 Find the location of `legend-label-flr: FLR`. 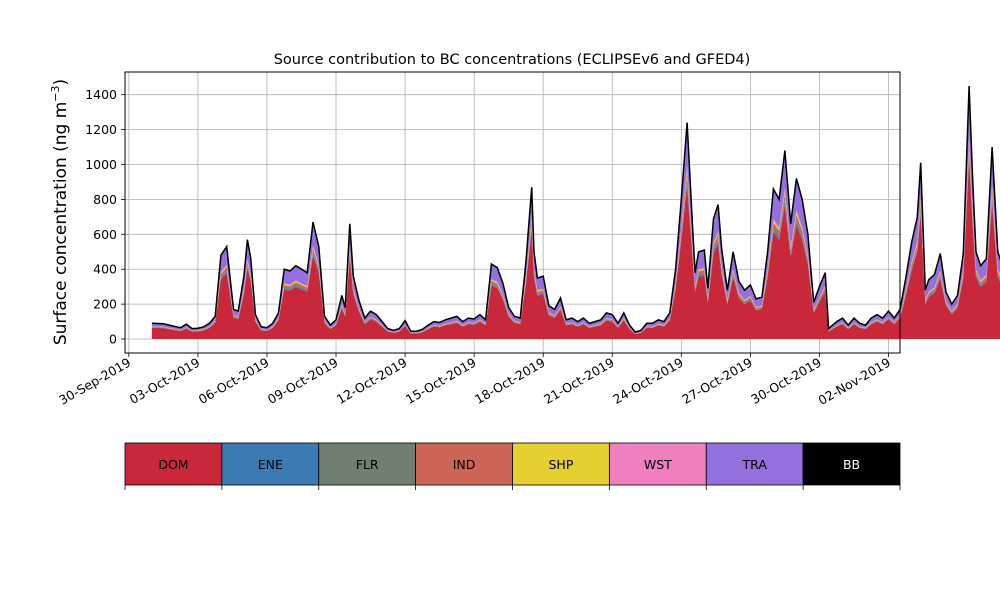

legend-label-flr: FLR is located at coordinates (367, 464).